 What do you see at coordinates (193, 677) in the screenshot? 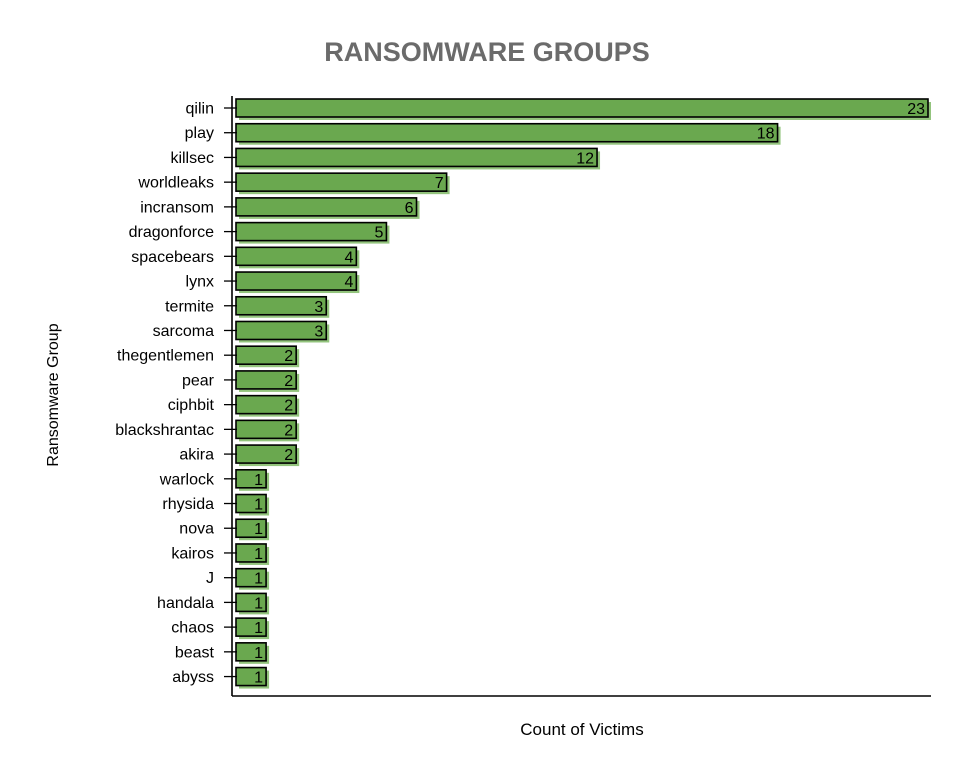
I see `y-tick-label: abyss` at bounding box center [193, 677].